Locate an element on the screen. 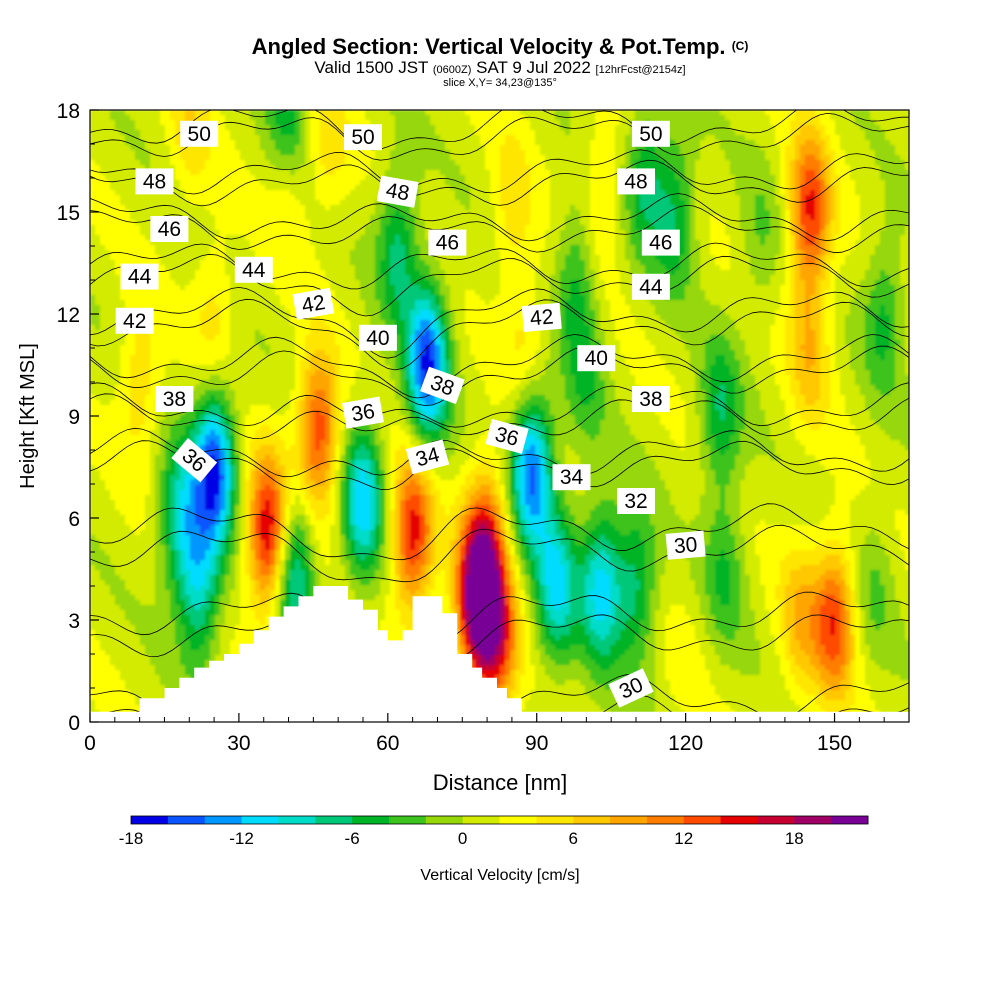 This screenshot has width=1000, height=1000. terrain is located at coordinates (499, 654).